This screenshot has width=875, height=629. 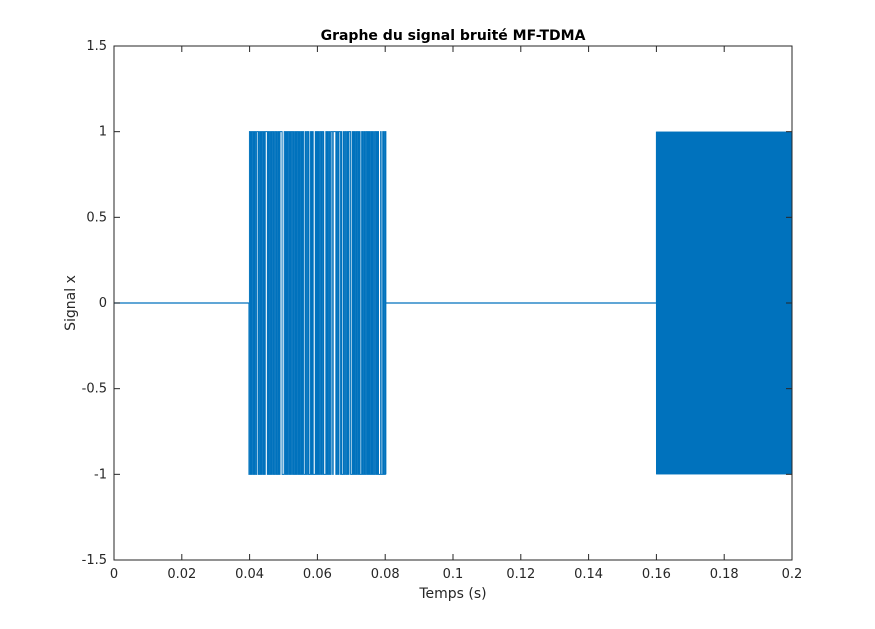 I want to click on signal-switching-burst, so click(x=317, y=303).